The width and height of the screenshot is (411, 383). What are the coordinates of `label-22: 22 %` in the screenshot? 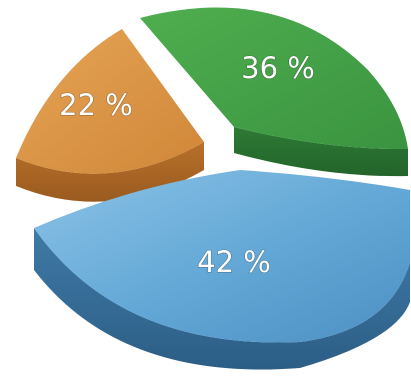 It's located at (96, 105).